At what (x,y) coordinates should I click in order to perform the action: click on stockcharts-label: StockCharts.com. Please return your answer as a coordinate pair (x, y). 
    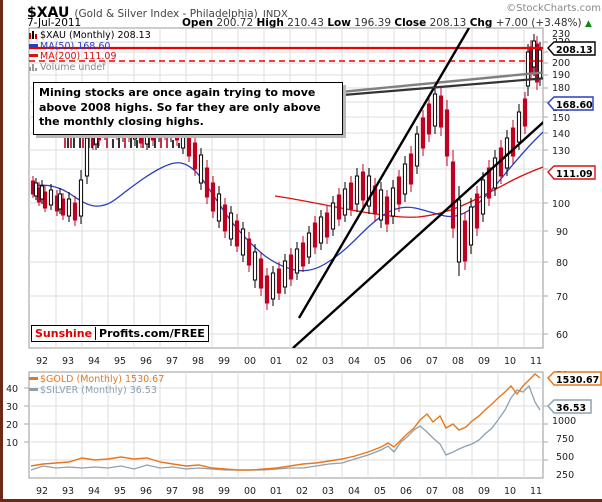
    Looking at the image, I should click on (558, 8).